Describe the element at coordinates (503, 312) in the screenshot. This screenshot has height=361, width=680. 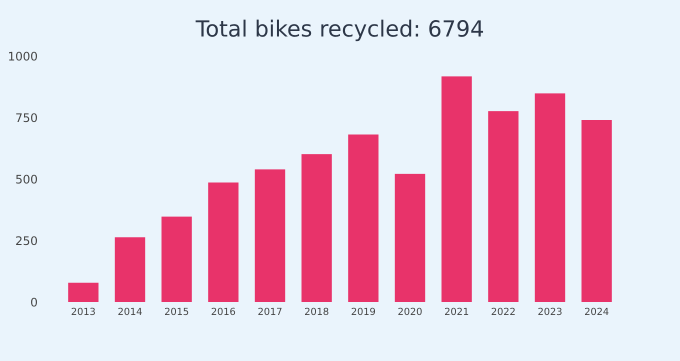
I see `x-tick-label: 2022` at that location.